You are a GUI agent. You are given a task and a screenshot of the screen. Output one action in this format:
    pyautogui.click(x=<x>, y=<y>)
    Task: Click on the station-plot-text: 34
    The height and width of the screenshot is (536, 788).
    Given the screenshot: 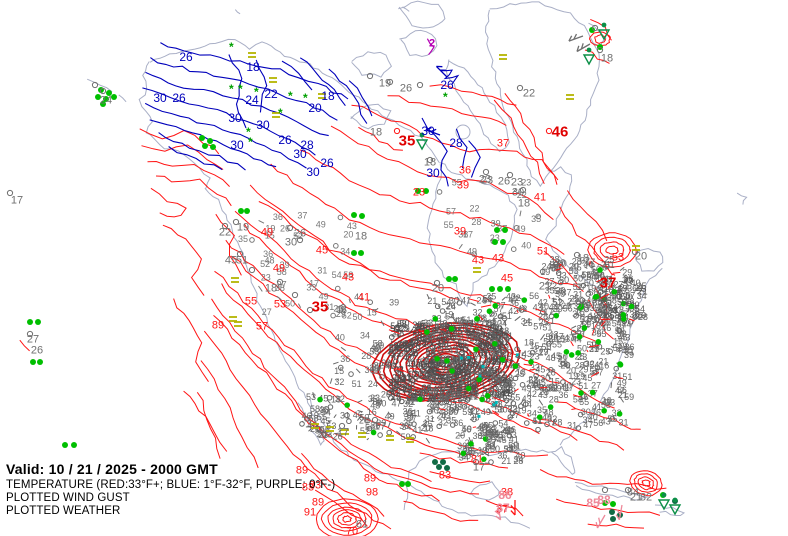 What is the action you would take?
    pyautogui.click(x=465, y=358)
    